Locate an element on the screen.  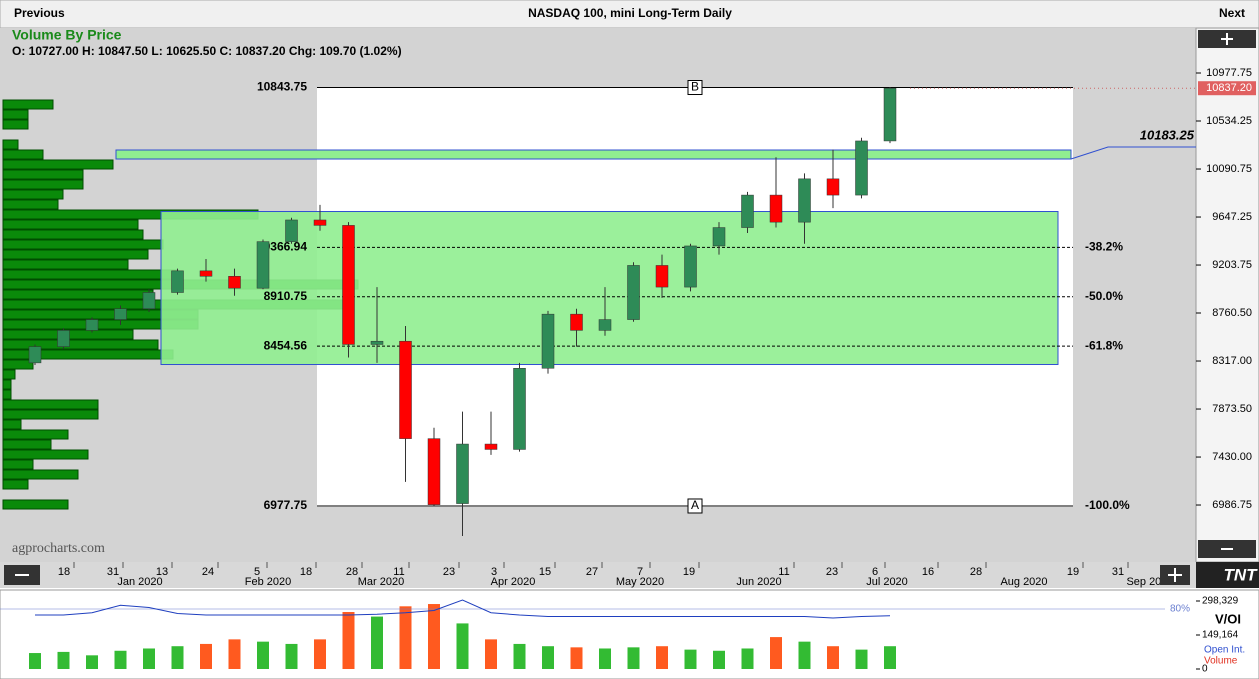
y-tick-label: 8317.00 is located at coordinates (1232, 361).